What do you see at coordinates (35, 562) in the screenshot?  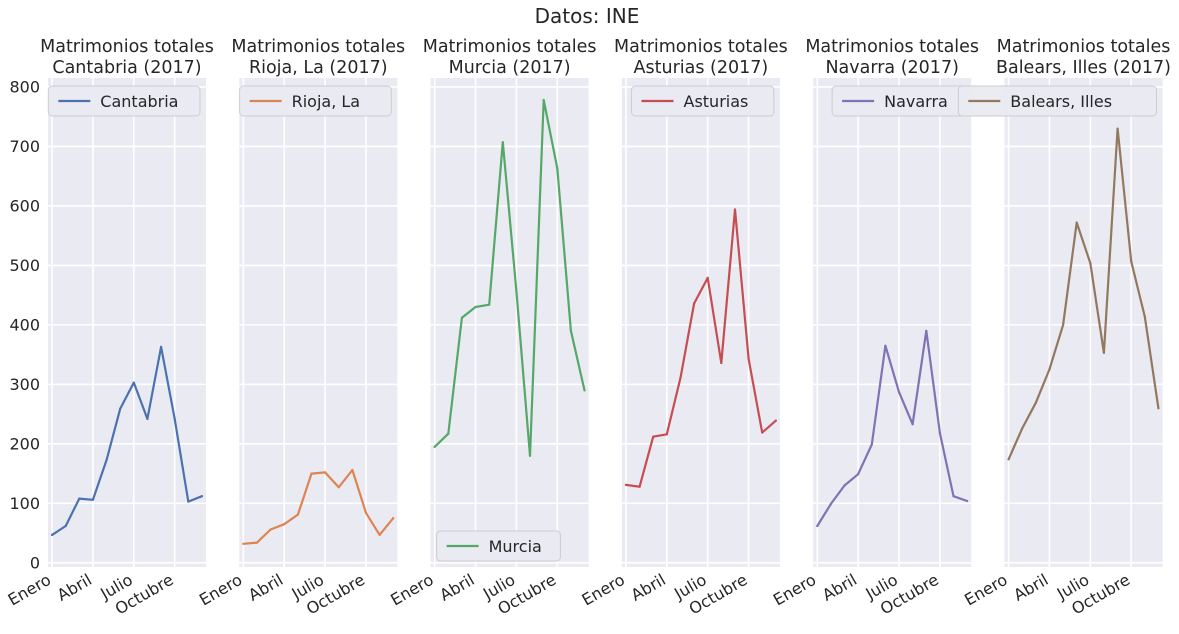 I see `y-tick-label: 0` at bounding box center [35, 562].